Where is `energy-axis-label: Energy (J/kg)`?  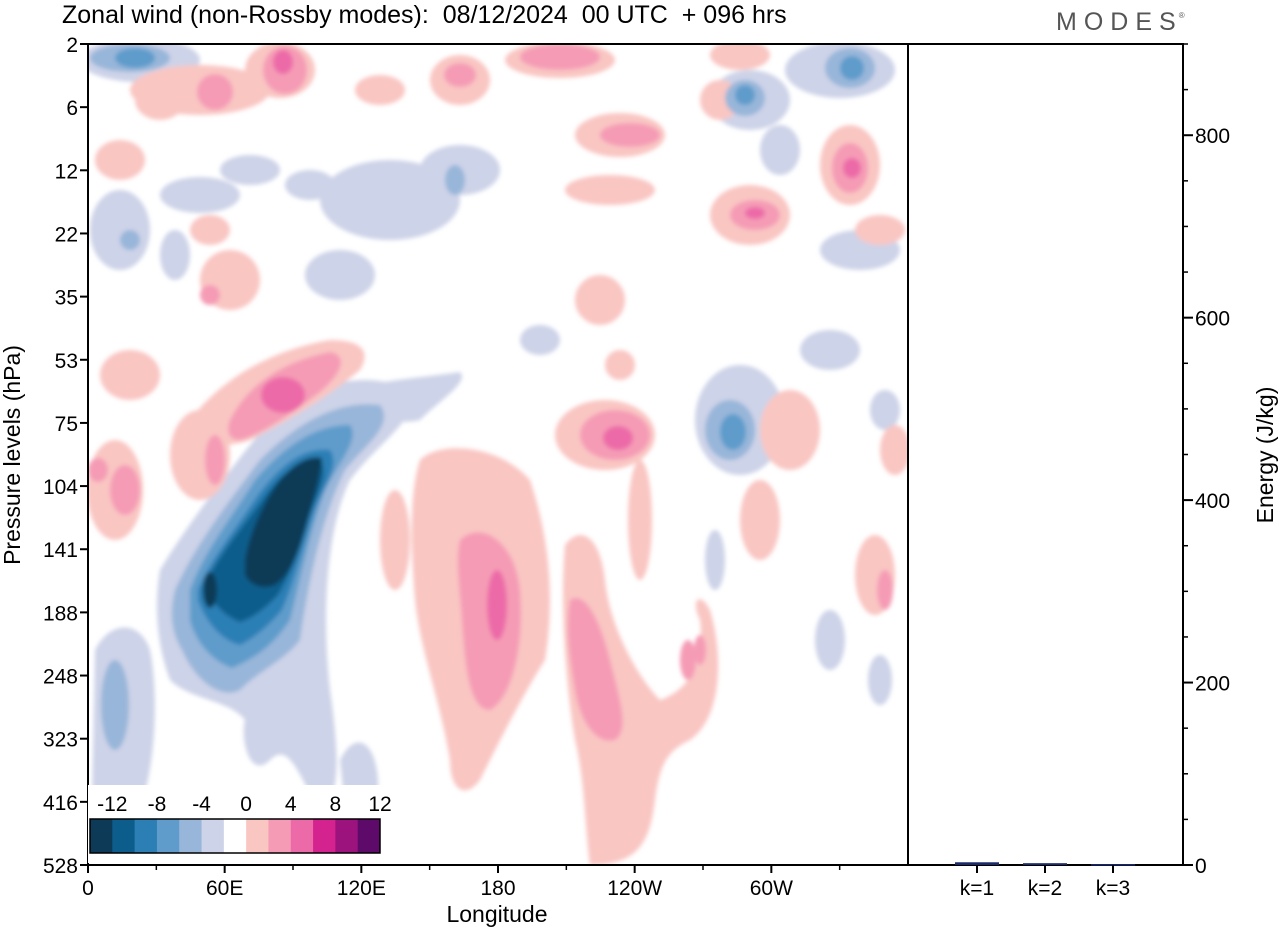 energy-axis-label: Energy (J/kg) is located at coordinates (1265, 455).